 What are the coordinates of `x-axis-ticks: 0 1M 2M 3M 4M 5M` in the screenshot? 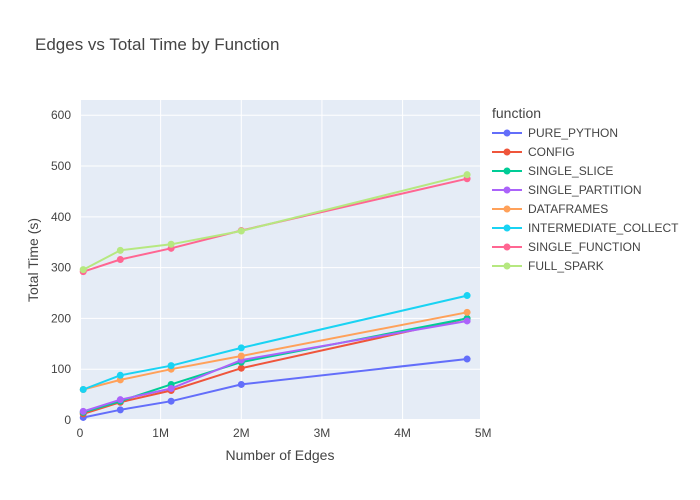 It's located at (284, 433).